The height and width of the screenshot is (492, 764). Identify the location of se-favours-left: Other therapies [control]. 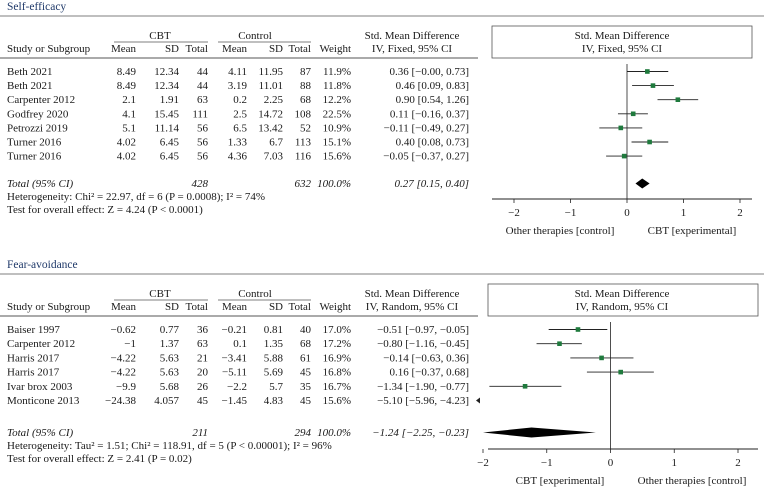
(560, 231).